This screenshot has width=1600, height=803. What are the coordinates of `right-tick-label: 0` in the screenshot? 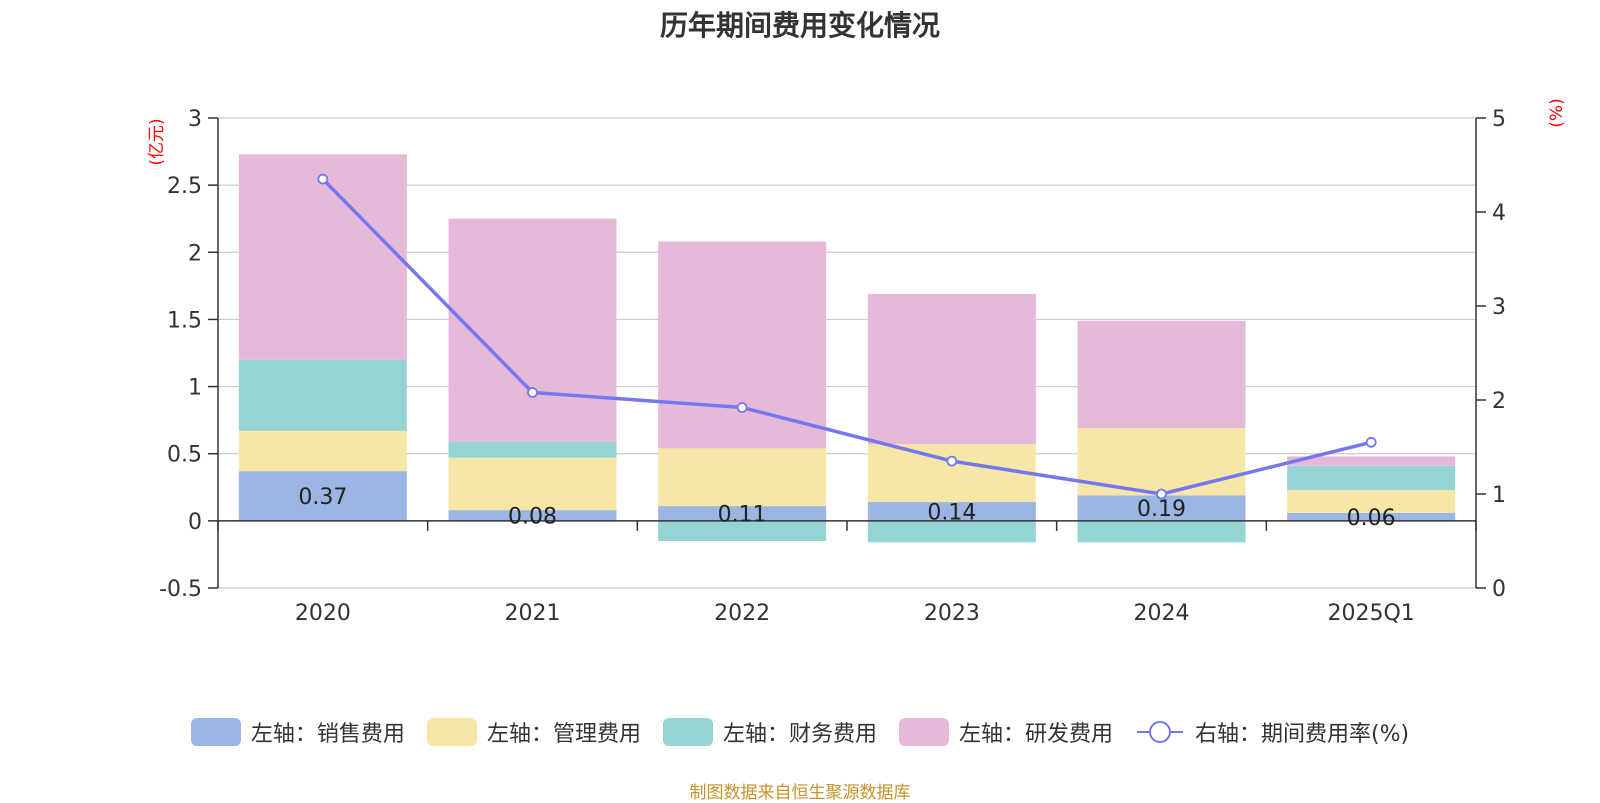 It's located at (1499, 589).